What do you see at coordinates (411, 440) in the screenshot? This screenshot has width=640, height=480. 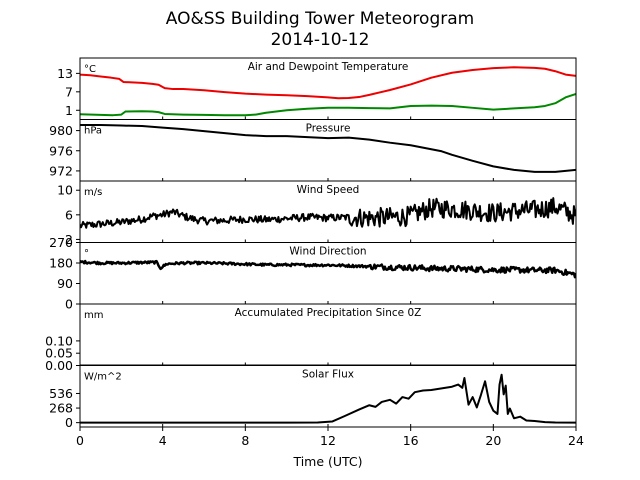 I see `x-tick-label: 16` at bounding box center [411, 440].